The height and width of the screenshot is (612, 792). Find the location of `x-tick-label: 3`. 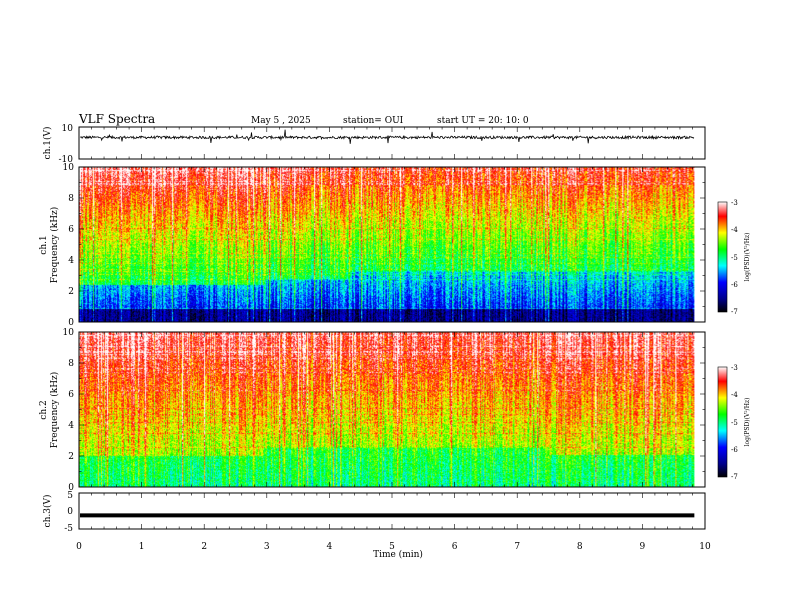

x-tick-label: 3 is located at coordinates (267, 547).